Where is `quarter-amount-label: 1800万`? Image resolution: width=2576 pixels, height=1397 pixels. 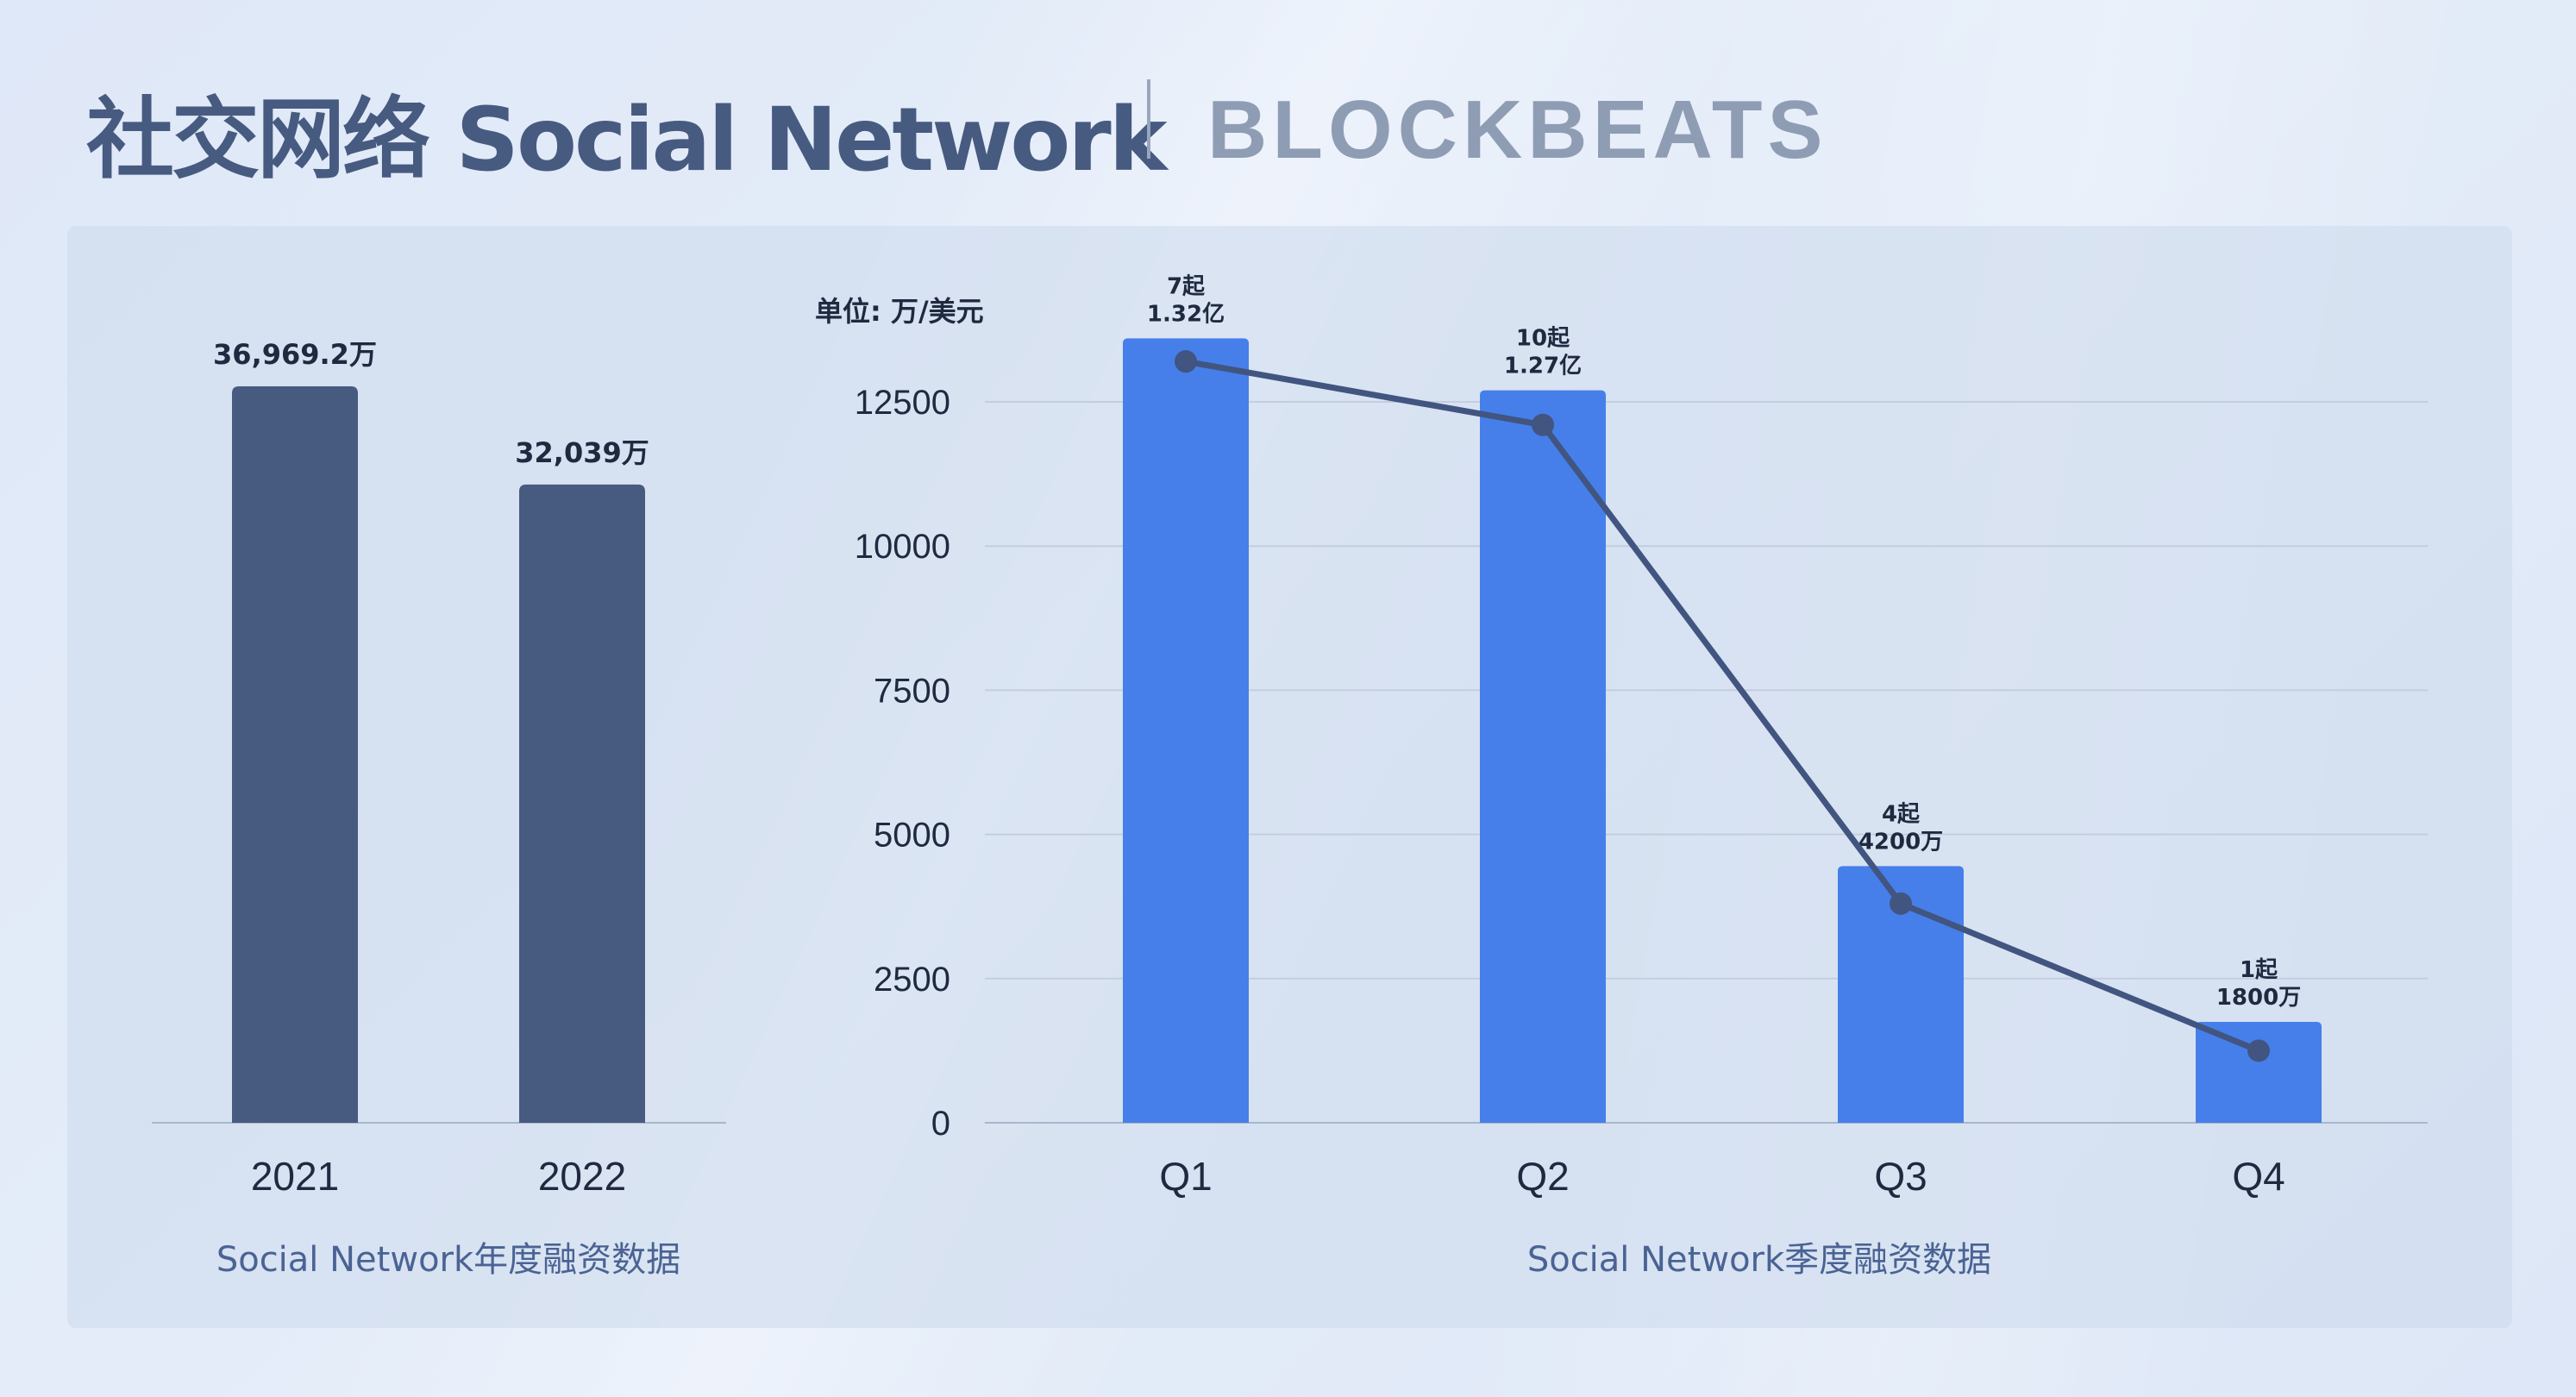 quarter-amount-label: 1800万 is located at coordinates (2258, 998).